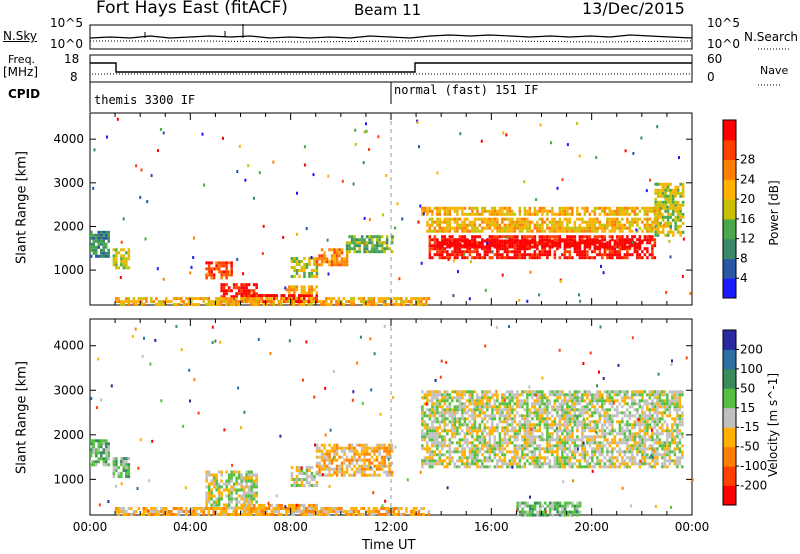  I want to click on time-tick-label-1: 04:00, so click(190, 527).